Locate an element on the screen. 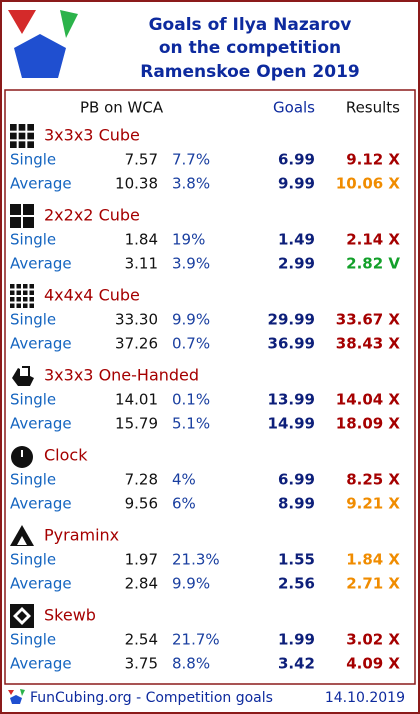 The width and height of the screenshot is (420, 714). event-name: Skewb is located at coordinates (70, 615).